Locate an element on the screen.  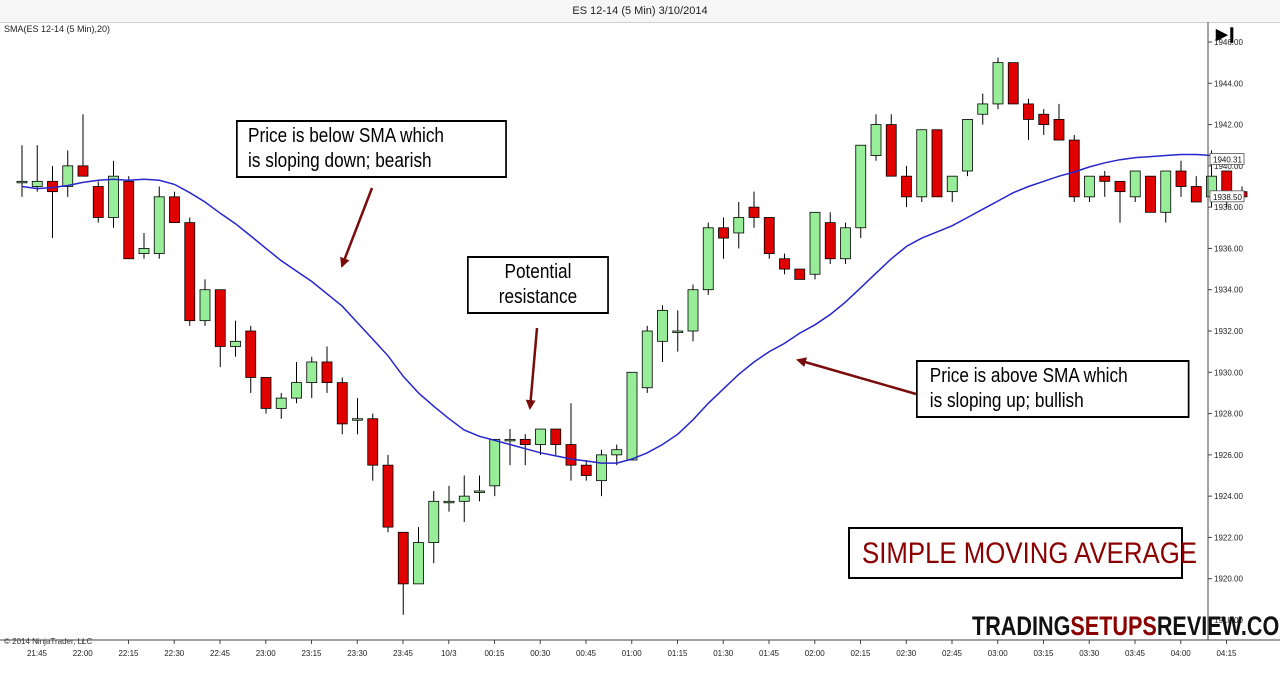
x-tick-label: 22:15 is located at coordinates (128, 653).